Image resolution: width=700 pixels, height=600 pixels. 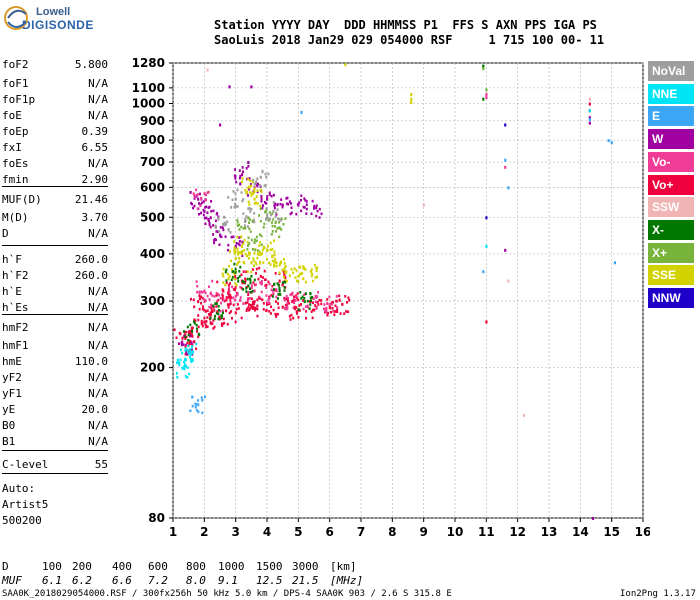 What do you see at coordinates (91, 199) in the screenshot?
I see `param-value: 21.46` at bounding box center [91, 199].